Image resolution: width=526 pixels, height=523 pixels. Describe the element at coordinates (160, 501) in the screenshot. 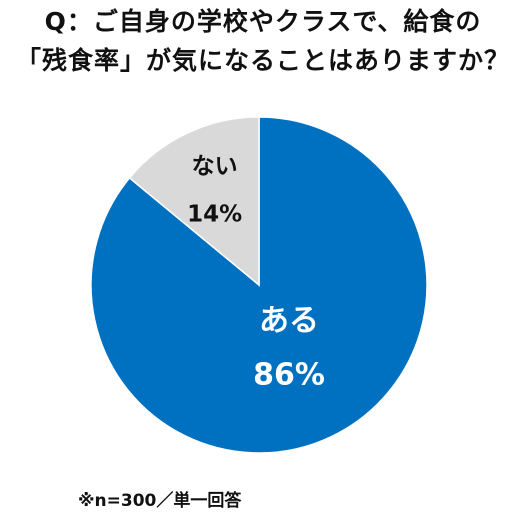

I see `sample-note: ※n=300／単一回答` at that location.